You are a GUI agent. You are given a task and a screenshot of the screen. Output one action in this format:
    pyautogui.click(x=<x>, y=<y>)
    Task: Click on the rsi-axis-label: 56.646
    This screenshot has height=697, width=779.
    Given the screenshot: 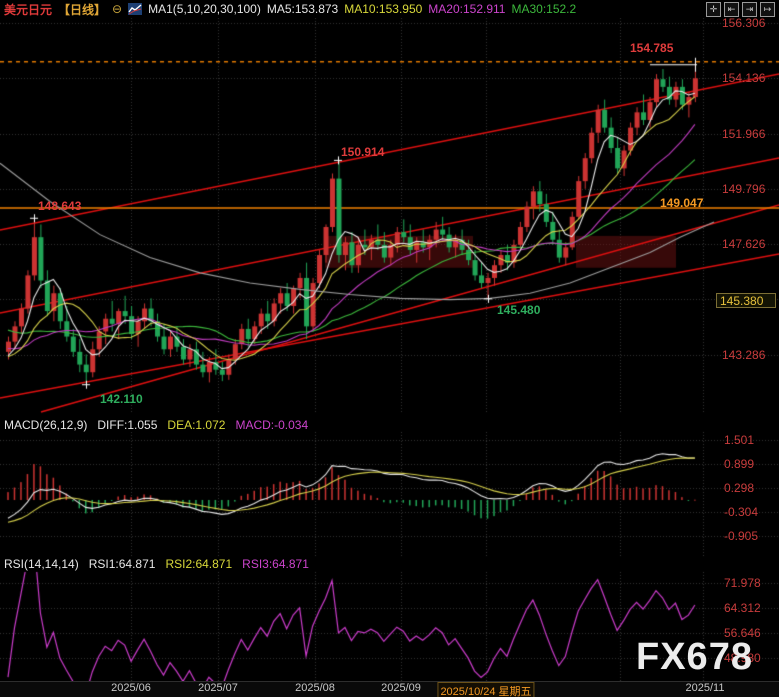 What is the action you would take?
    pyautogui.click(x=742, y=632)
    